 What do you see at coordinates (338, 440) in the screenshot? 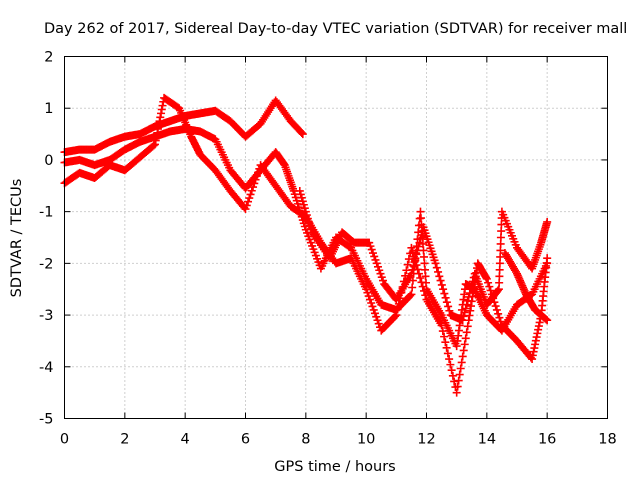
I see `x-tick-labels: 0 2 4 6 8 10 12 14 16 18` at bounding box center [338, 440].